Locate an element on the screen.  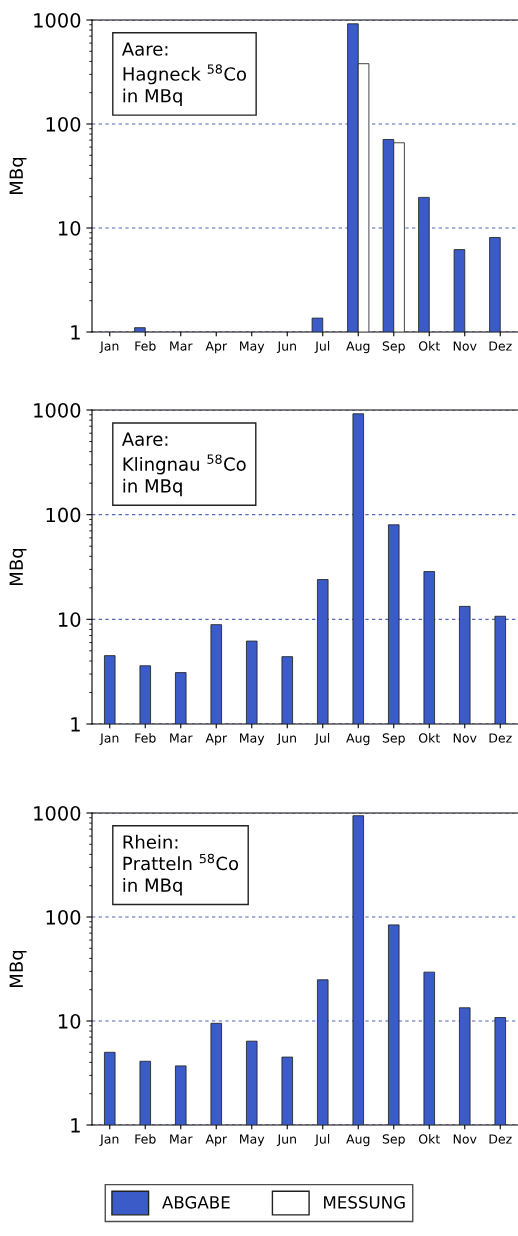
legend-label: ABGABE is located at coordinates (196, 1202).